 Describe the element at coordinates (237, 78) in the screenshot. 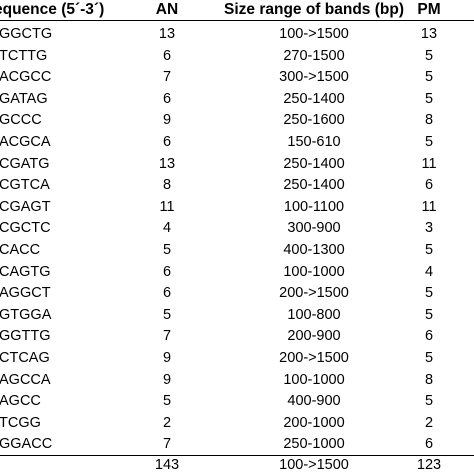

I see `table-row: ACGCC 7 300->1500 5` at that location.